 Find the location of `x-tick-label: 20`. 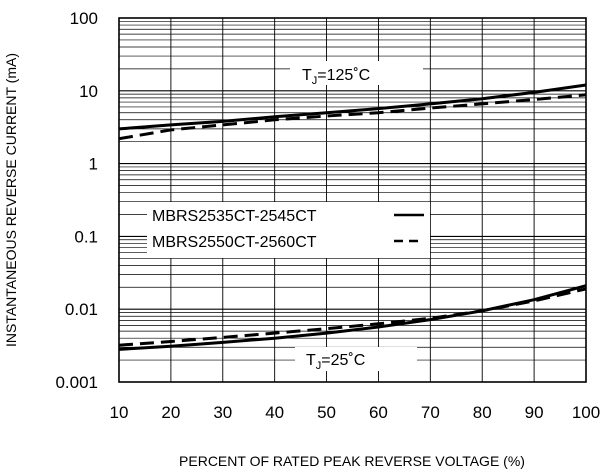

x-tick-label: 20 is located at coordinates (170, 412).